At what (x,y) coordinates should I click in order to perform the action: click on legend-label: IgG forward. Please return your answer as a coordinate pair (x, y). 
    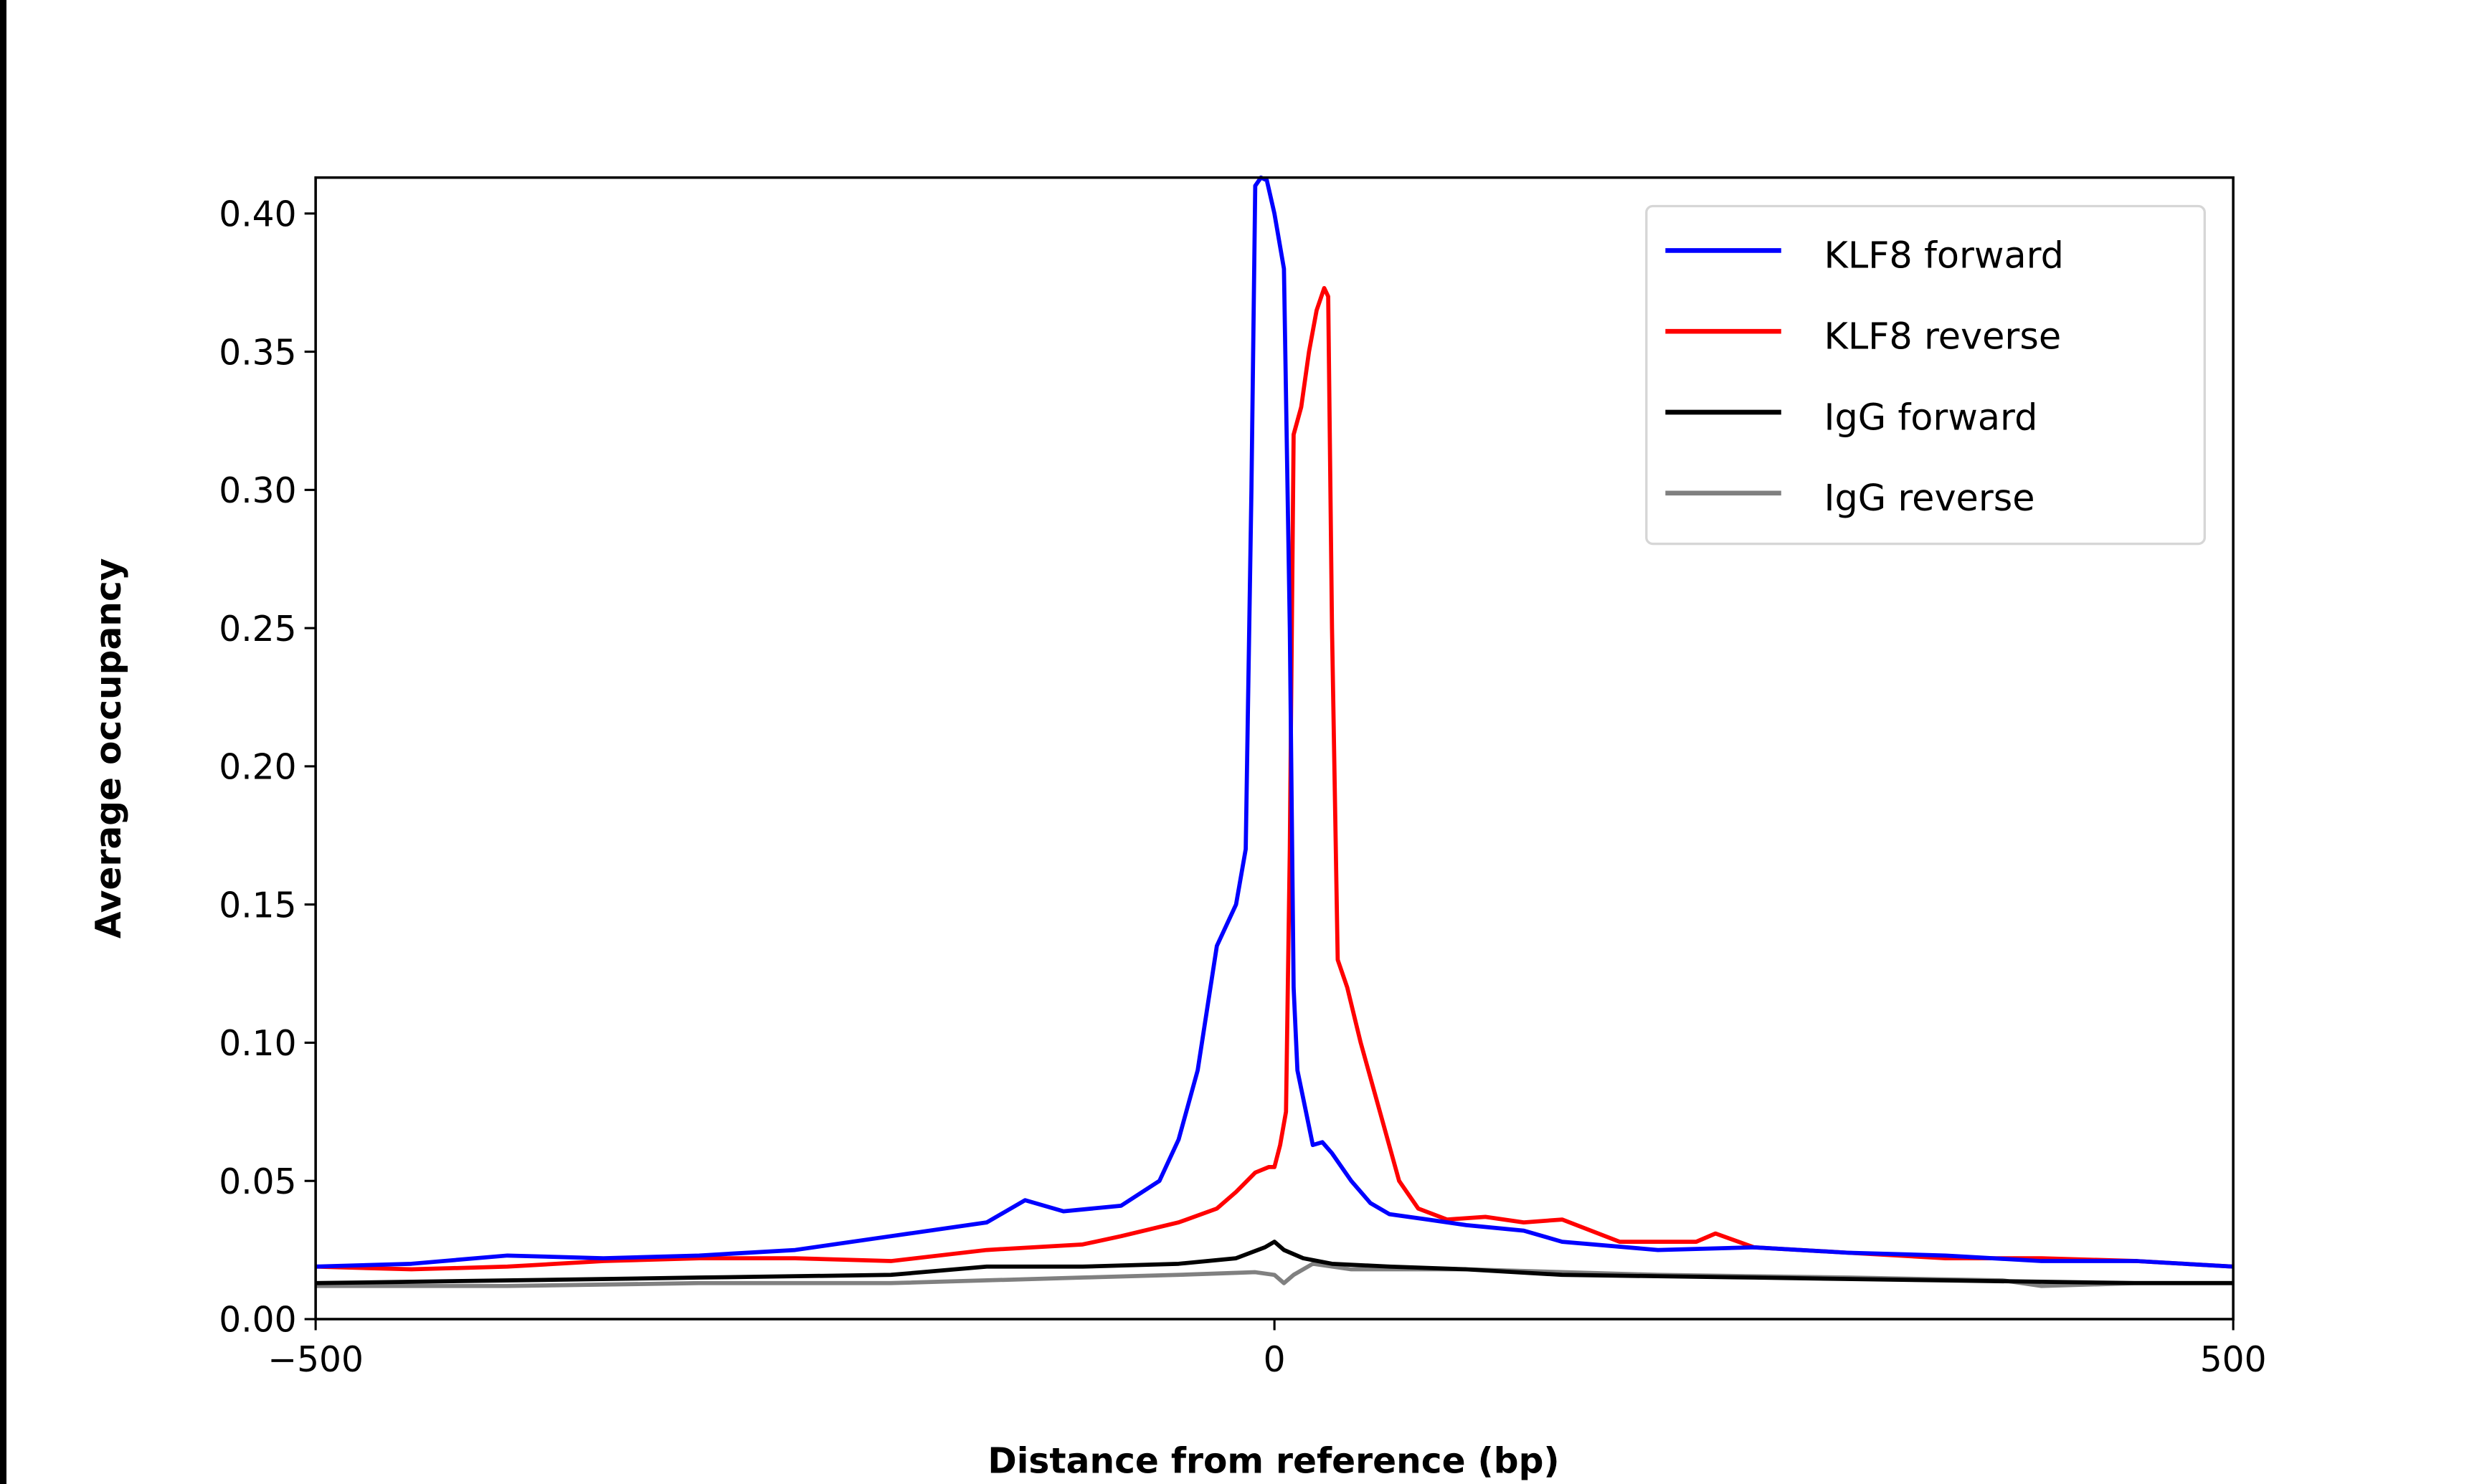
    Looking at the image, I should click on (1931, 417).